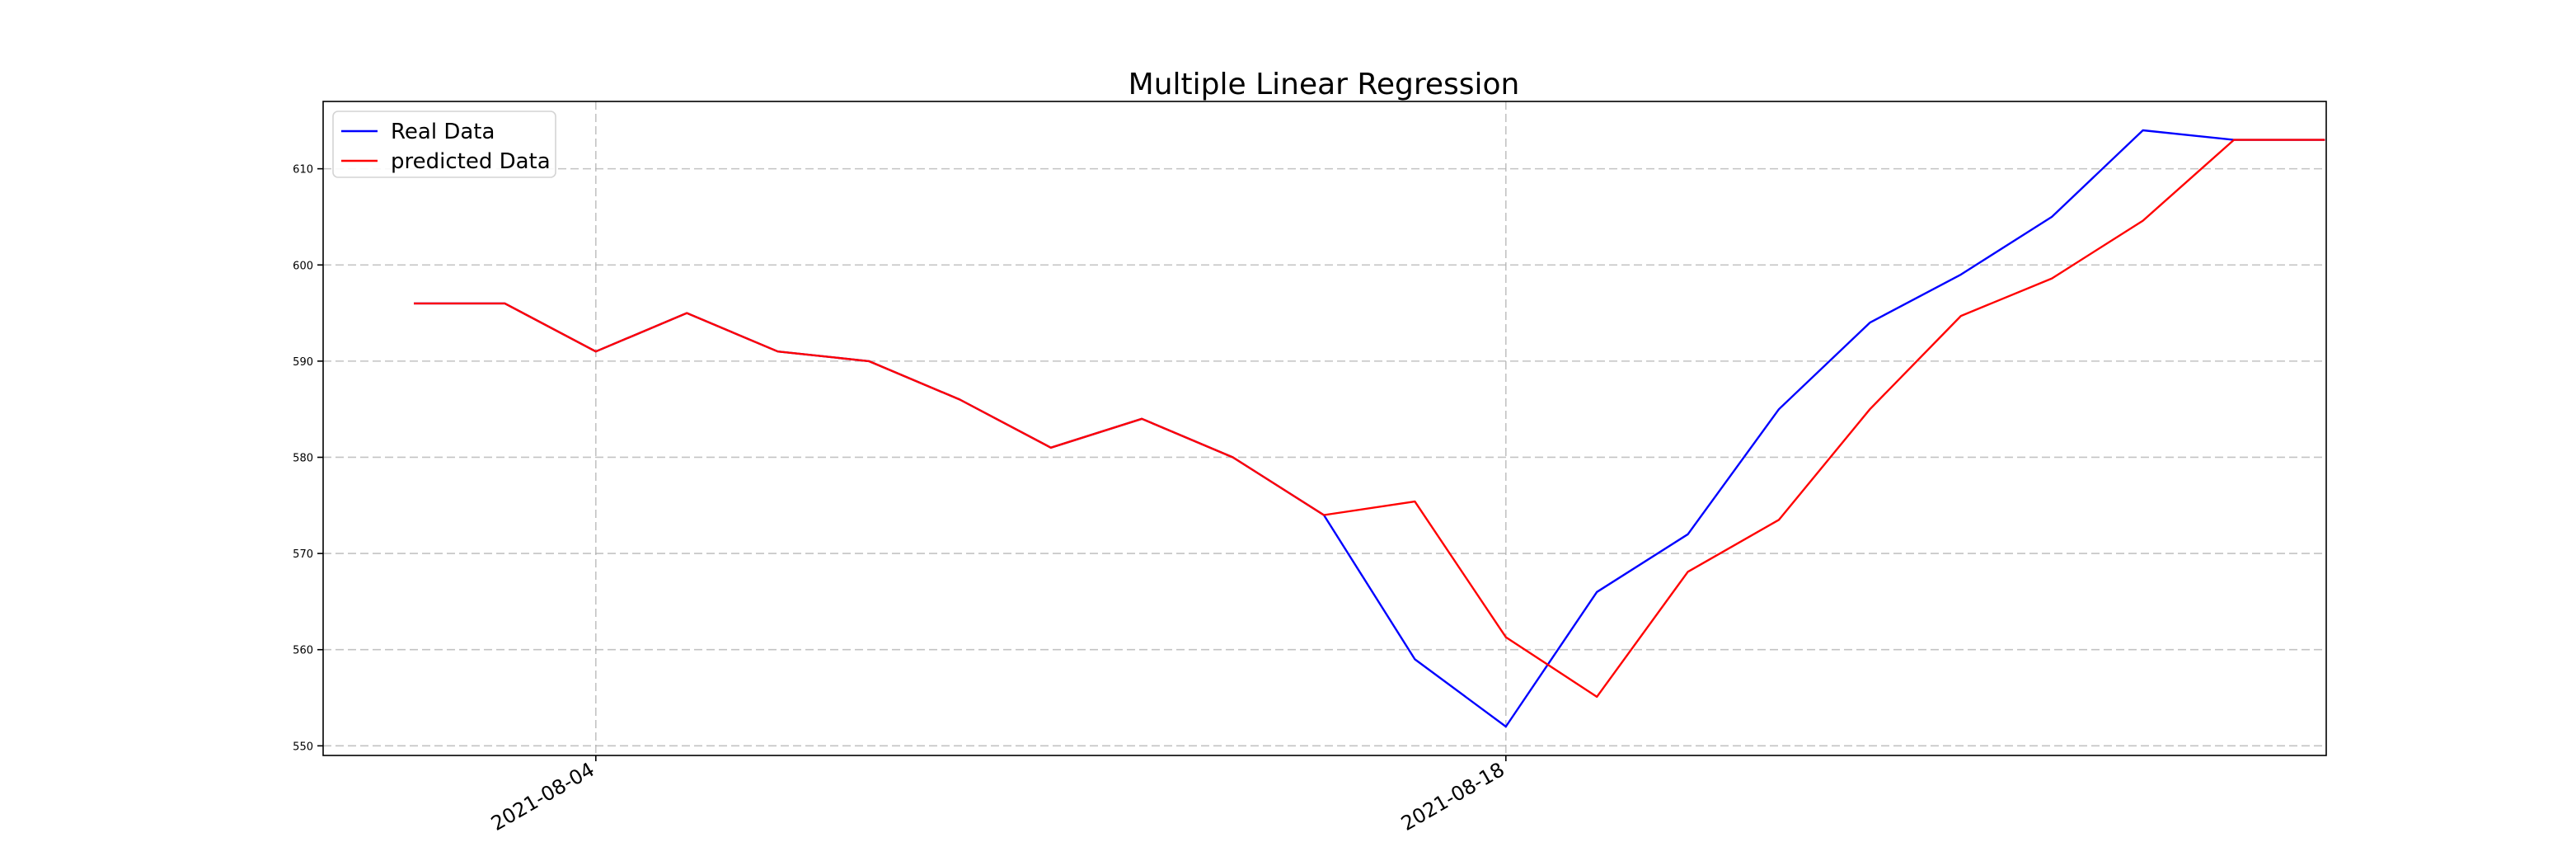  I want to click on y-tick-label: 570, so click(303, 554).